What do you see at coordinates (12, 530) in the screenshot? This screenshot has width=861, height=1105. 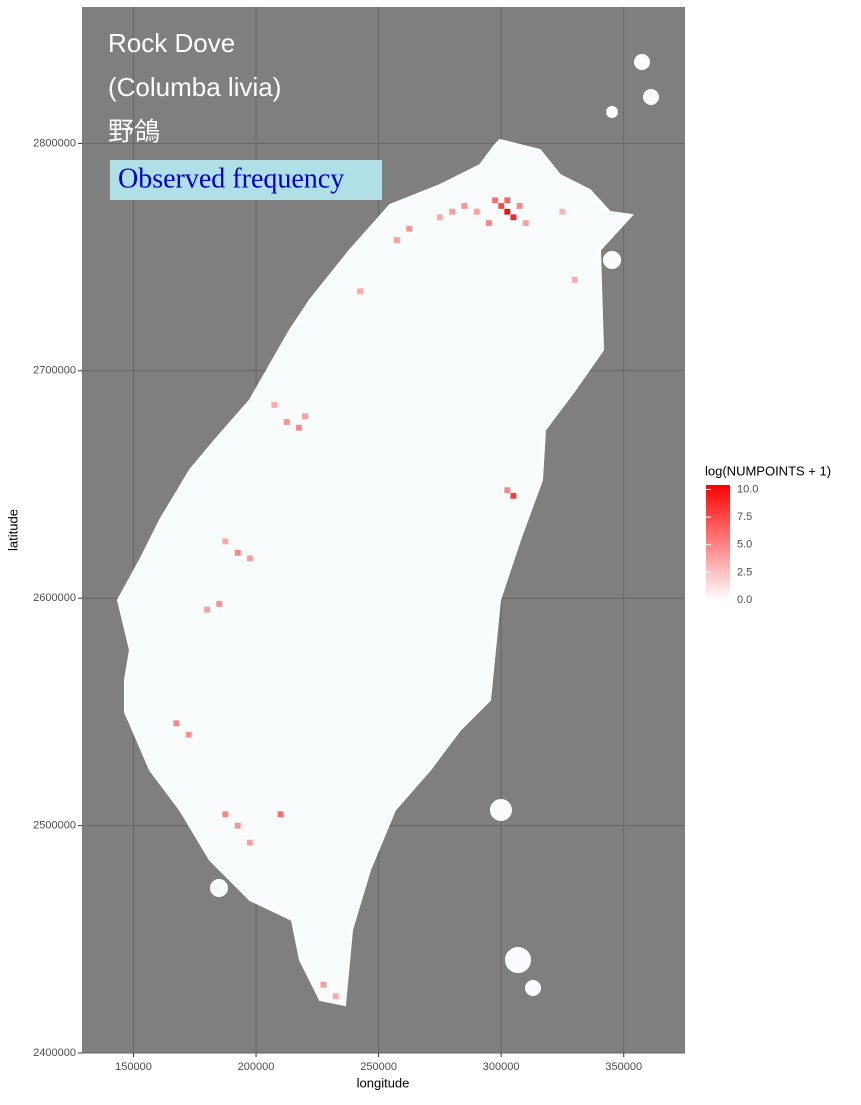 I see `y-axis-label: latitude` at bounding box center [12, 530].